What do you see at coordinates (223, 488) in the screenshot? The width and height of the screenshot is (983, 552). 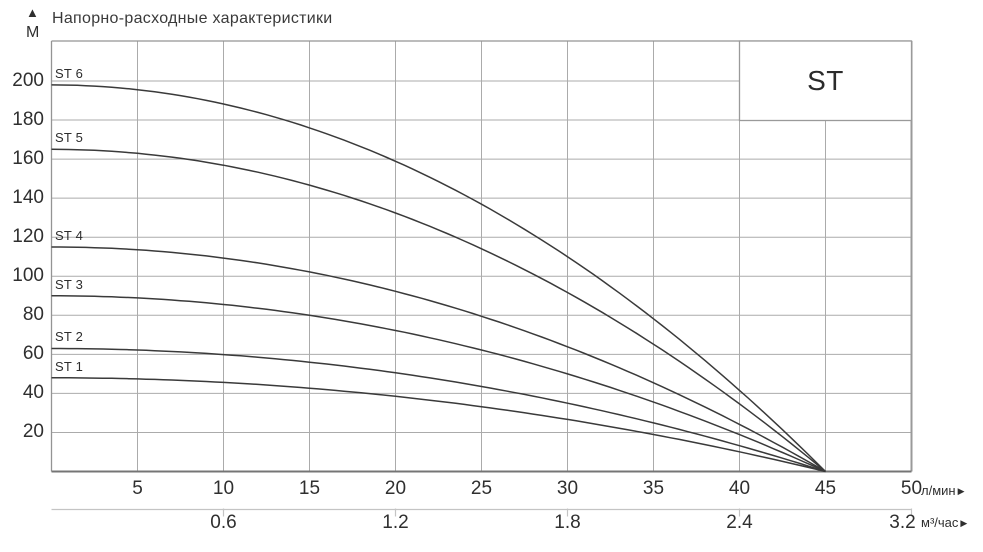 I see `x-tick-label: 10` at bounding box center [223, 488].